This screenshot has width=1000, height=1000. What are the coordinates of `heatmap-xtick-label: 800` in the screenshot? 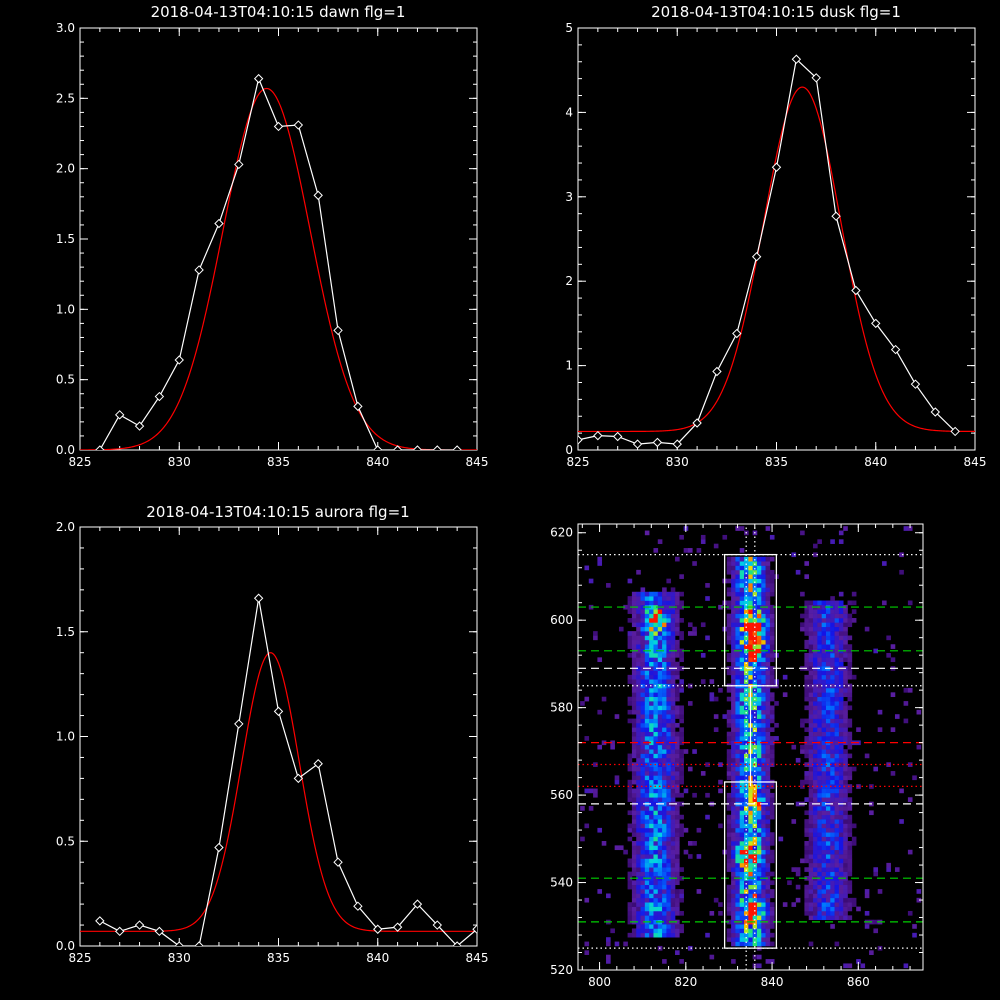 It's located at (599, 982).